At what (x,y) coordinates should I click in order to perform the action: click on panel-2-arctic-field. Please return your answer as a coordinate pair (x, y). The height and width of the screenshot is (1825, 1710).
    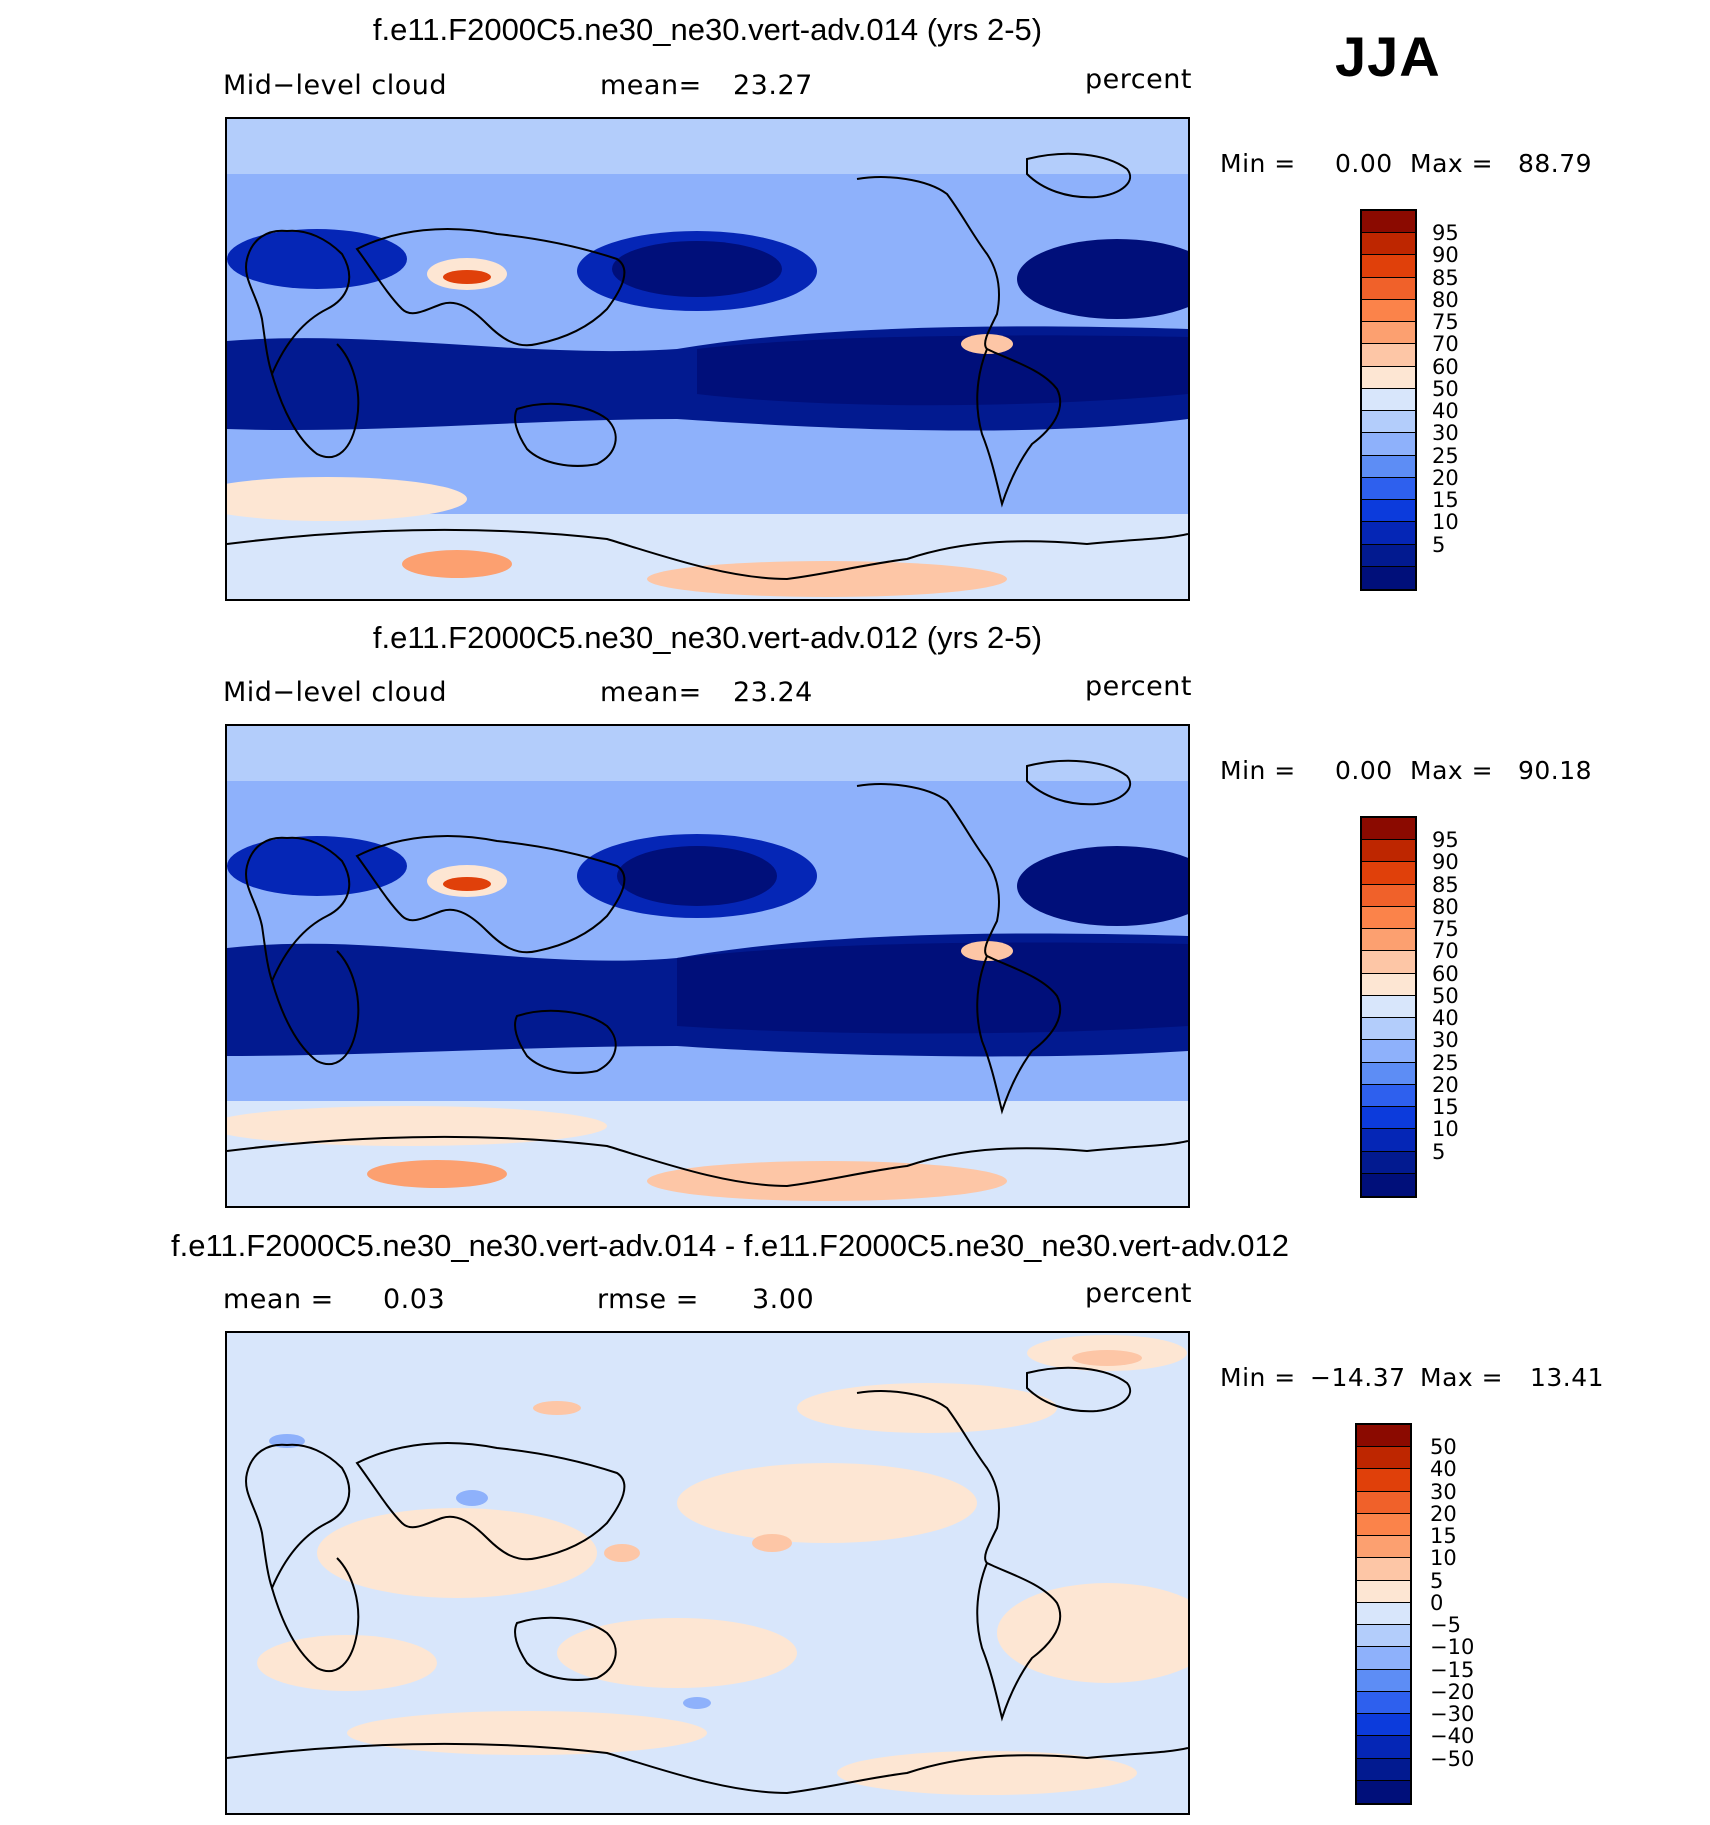
    Looking at the image, I should click on (707, 753).